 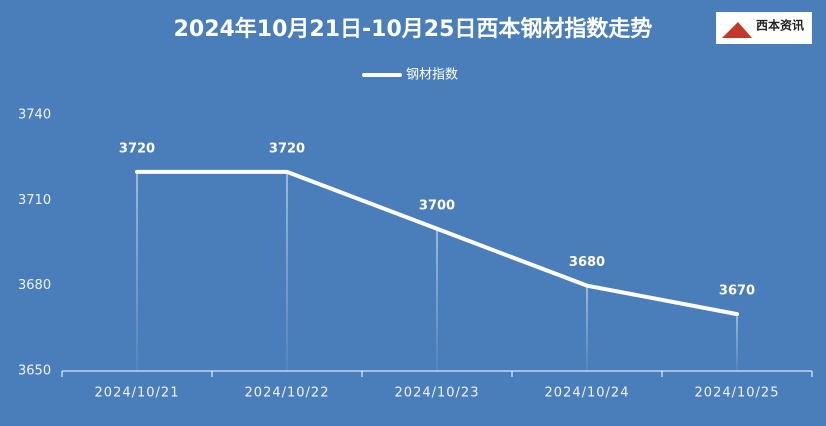 What do you see at coordinates (587, 262) in the screenshot?
I see `data-label: 3680` at bounding box center [587, 262].